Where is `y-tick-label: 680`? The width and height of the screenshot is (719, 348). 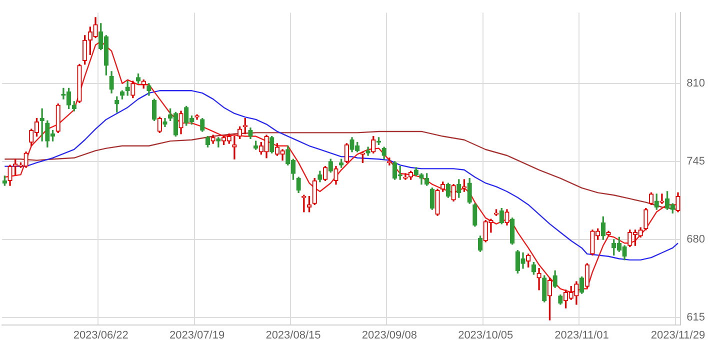
y-tick-label: 680 is located at coordinates (696, 240).